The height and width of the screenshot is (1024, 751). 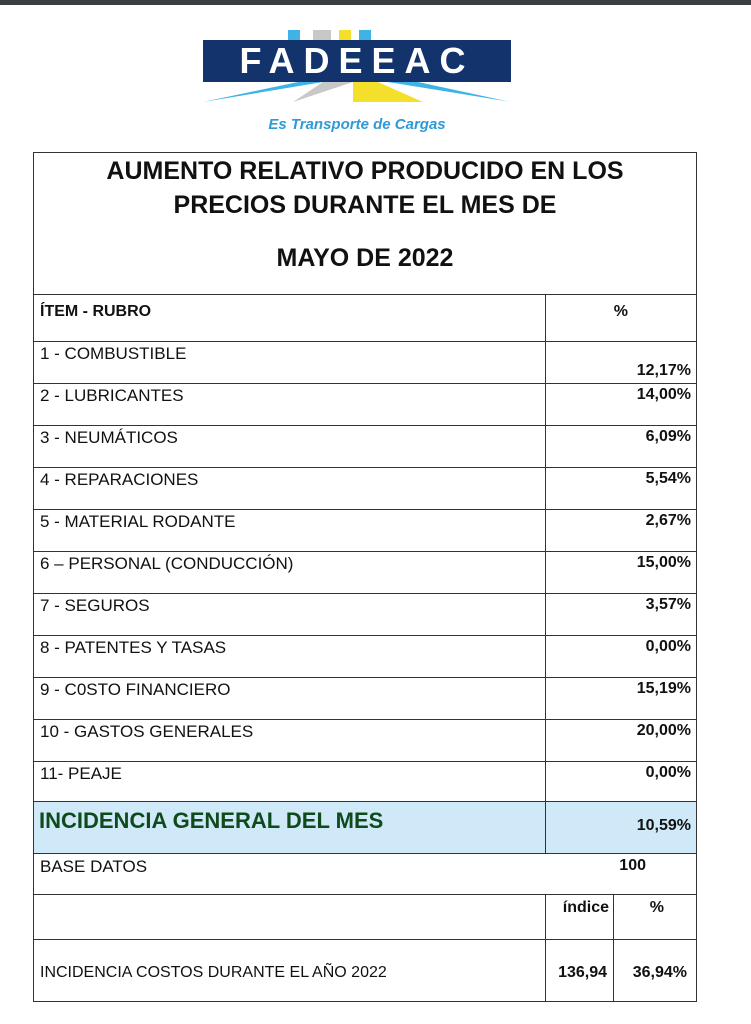 I want to click on header-item: ÍTEM - RUBRO, so click(x=96, y=311).